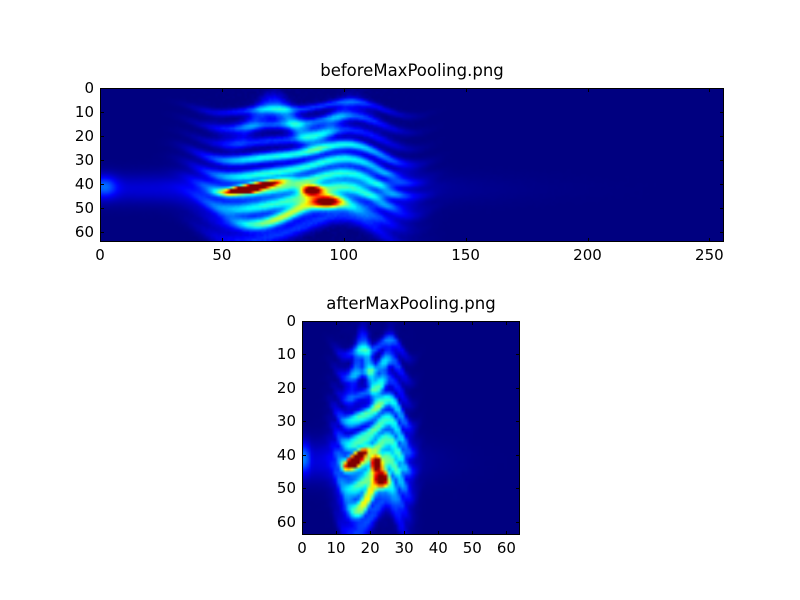 The image size is (800, 600). I want to click on x-tick-label: 10, so click(336, 548).